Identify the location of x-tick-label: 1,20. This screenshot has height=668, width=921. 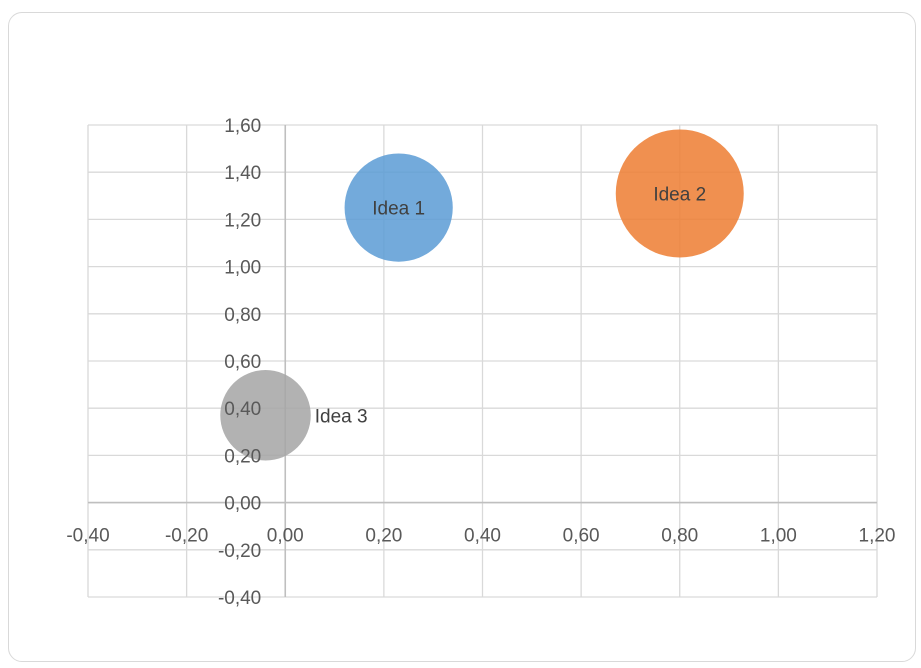
(877, 536).